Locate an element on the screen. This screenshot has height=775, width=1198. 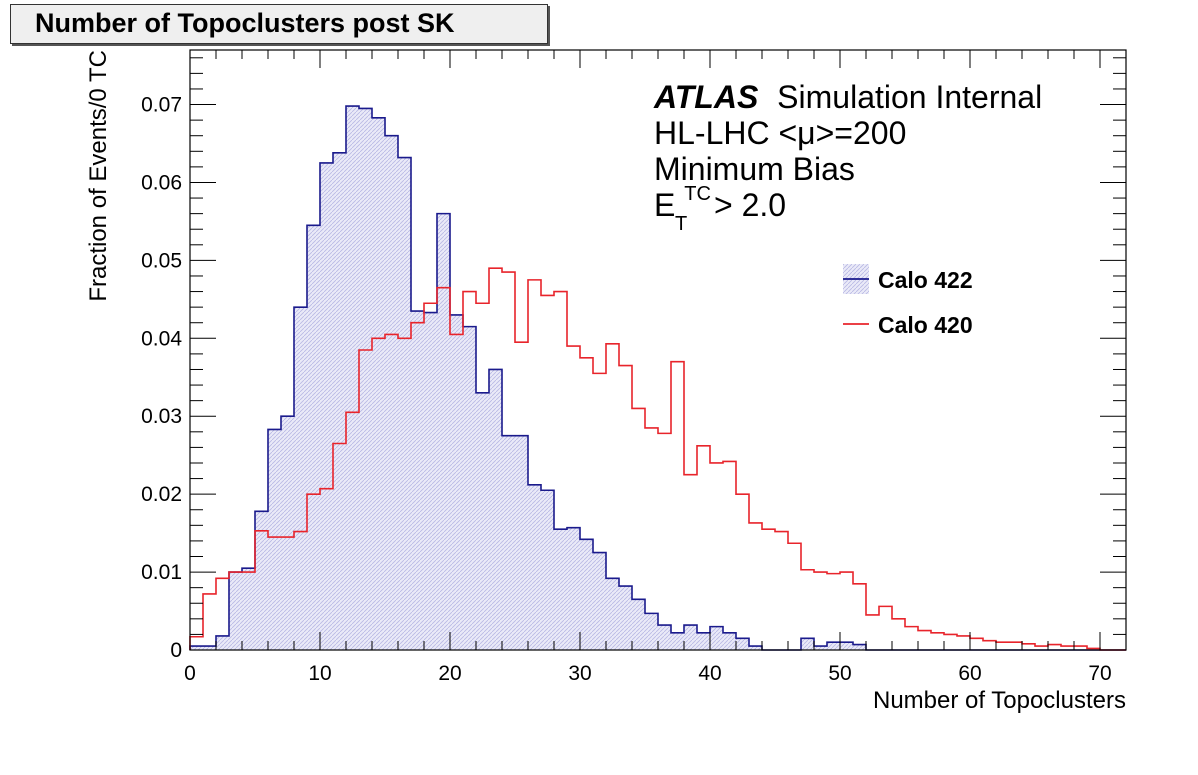
x-tick-label: 0 is located at coordinates (190, 673).